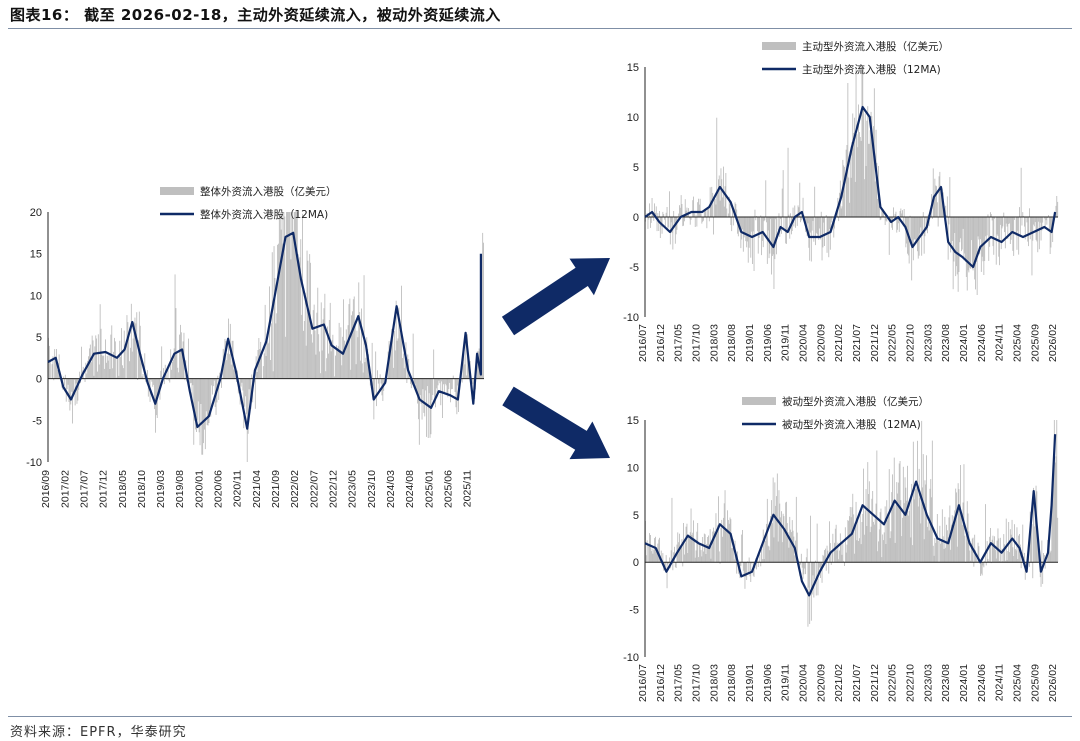  I want to click on x-tick-label: 2020/09, so click(821, 343).